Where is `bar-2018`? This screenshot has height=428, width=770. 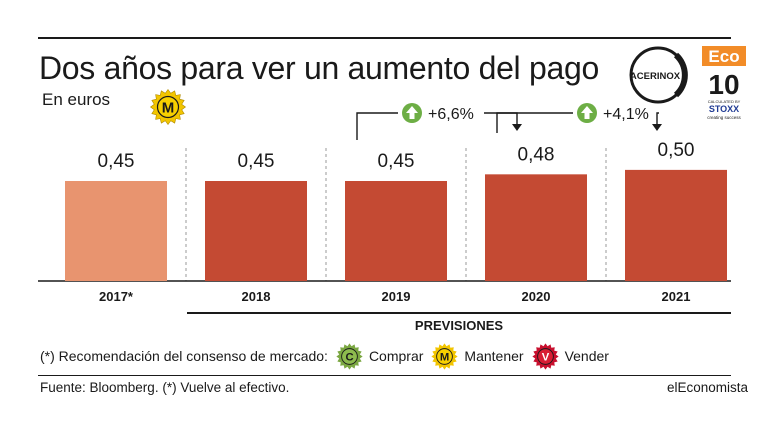 bar-2018 is located at coordinates (256, 231).